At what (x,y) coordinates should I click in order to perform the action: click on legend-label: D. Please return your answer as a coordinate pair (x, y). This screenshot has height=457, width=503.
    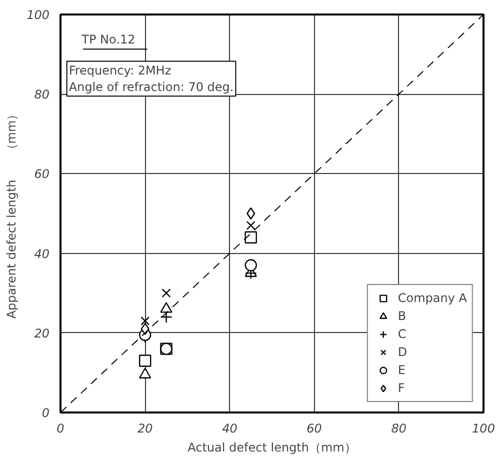
    Looking at the image, I should click on (403, 352).